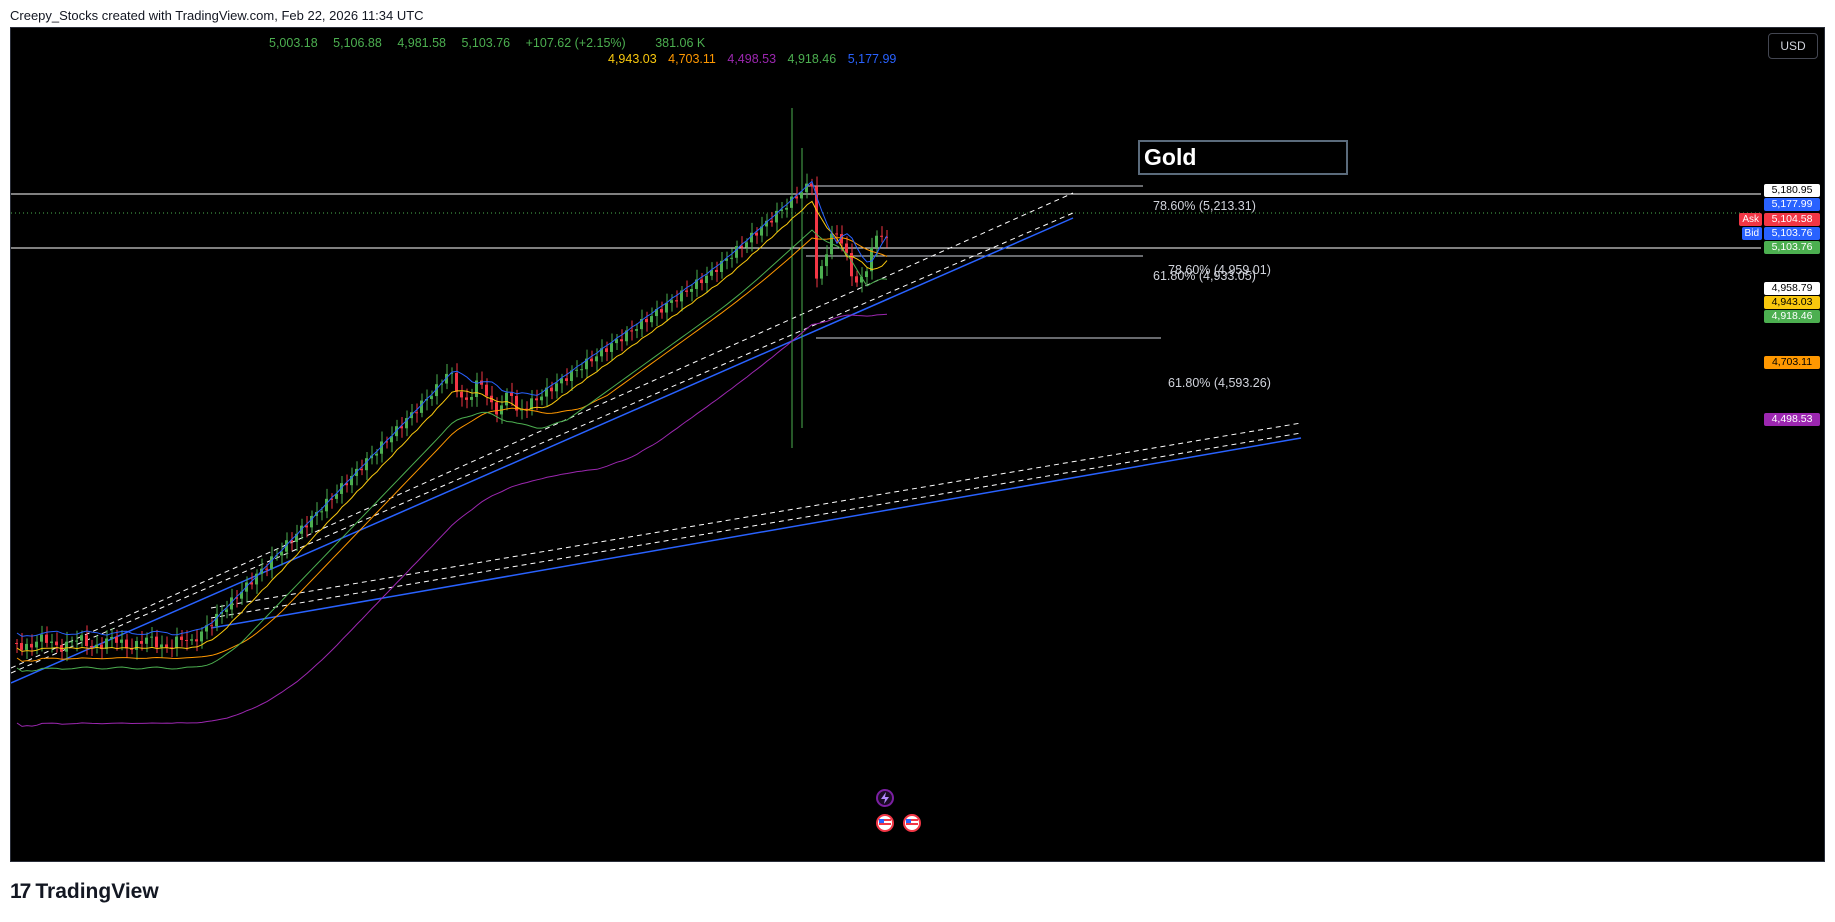 Image resolution: width=1835 pixels, height=922 pixels. What do you see at coordinates (680, 43) in the screenshot?
I see `ohlc-volume: 381.06 K` at bounding box center [680, 43].